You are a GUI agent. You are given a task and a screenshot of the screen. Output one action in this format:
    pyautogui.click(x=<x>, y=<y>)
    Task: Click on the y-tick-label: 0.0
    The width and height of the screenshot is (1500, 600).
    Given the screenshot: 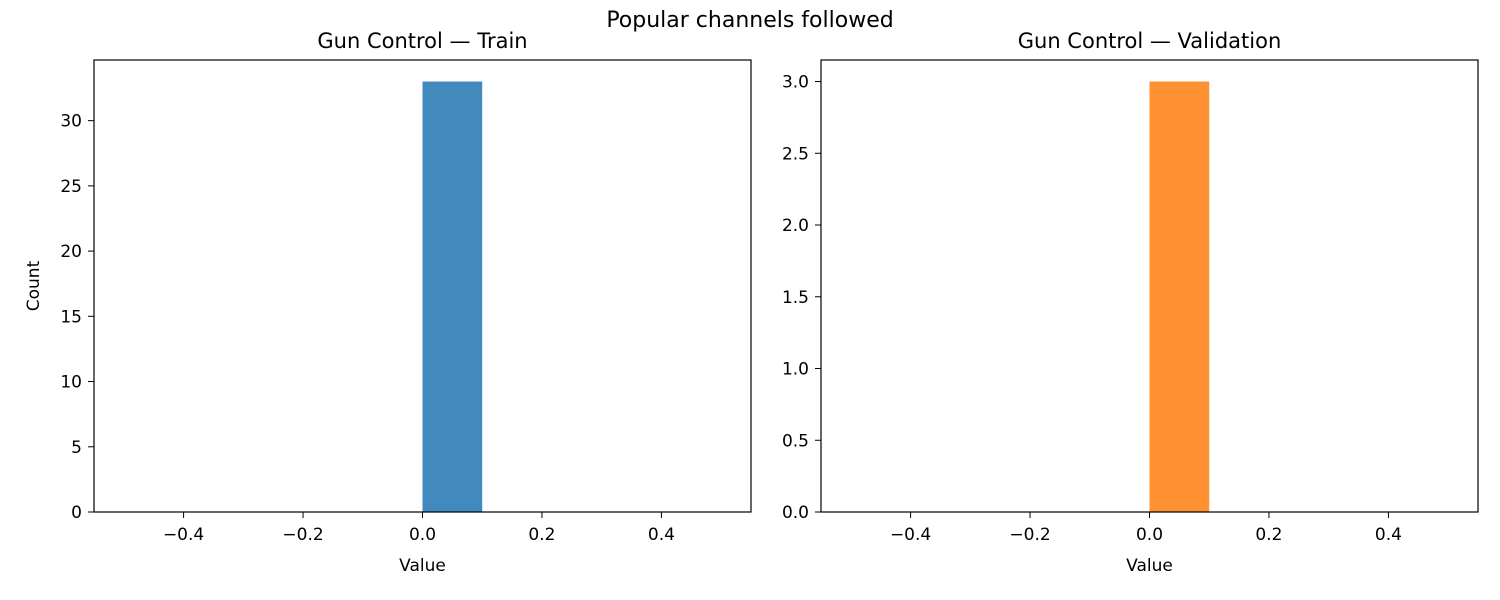 What is the action you would take?
    pyautogui.click(x=795, y=513)
    